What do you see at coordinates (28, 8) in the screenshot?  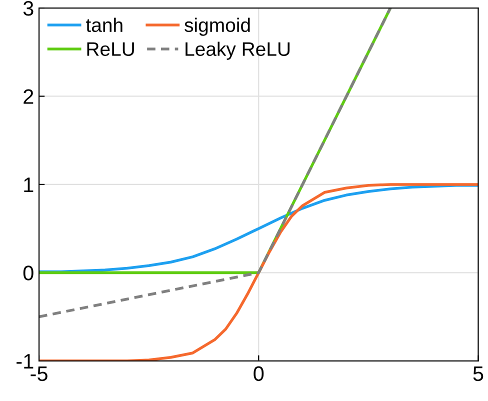 I see `y-tick-label: 3` at bounding box center [28, 8].